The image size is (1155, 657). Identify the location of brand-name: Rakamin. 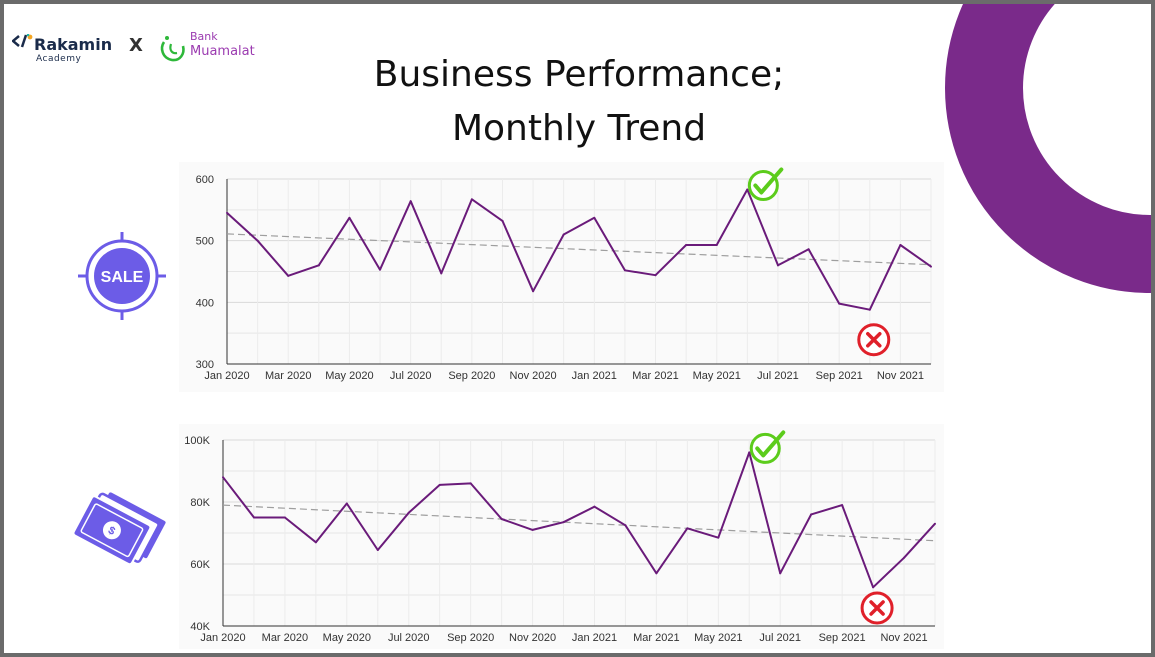
(73, 44).